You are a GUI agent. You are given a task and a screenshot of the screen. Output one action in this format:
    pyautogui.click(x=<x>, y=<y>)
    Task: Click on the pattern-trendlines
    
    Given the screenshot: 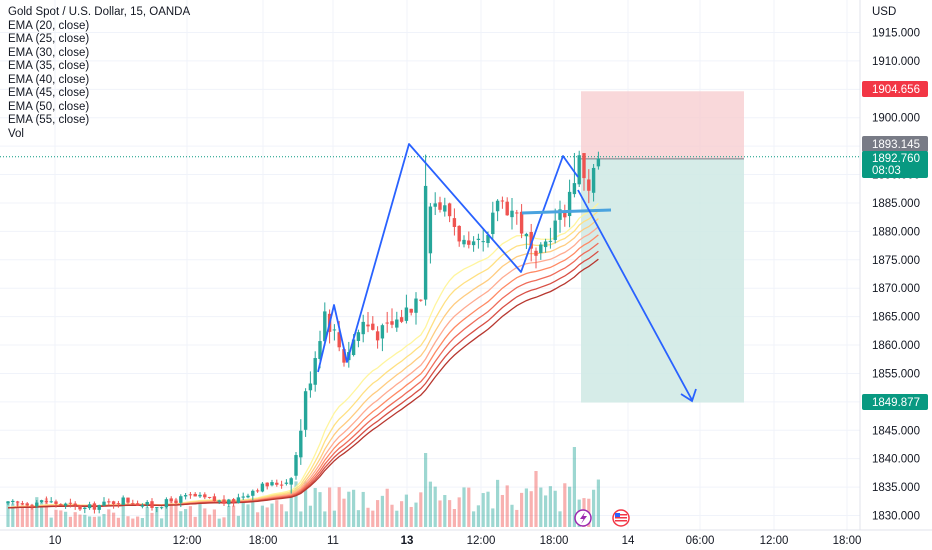 What is the action you would take?
    pyautogui.click(x=448, y=258)
    